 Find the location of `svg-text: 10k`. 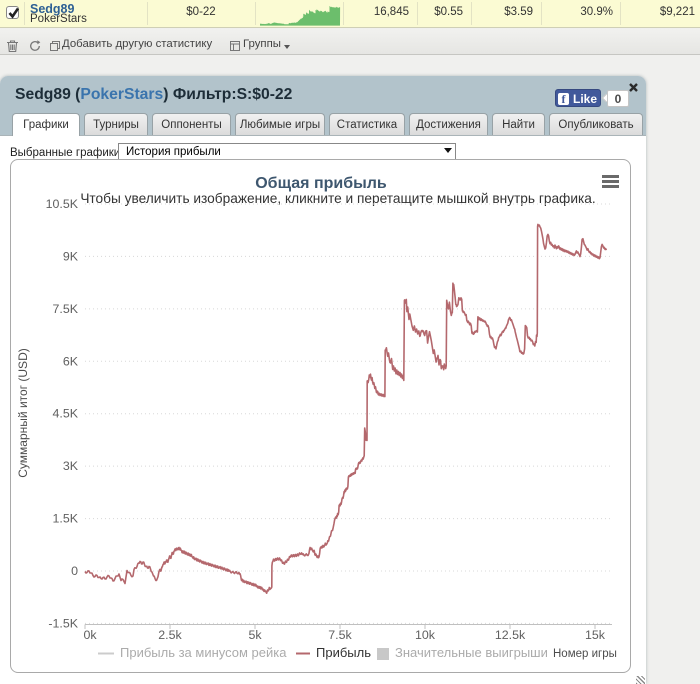

svg-text: 10k is located at coordinates (425, 635).